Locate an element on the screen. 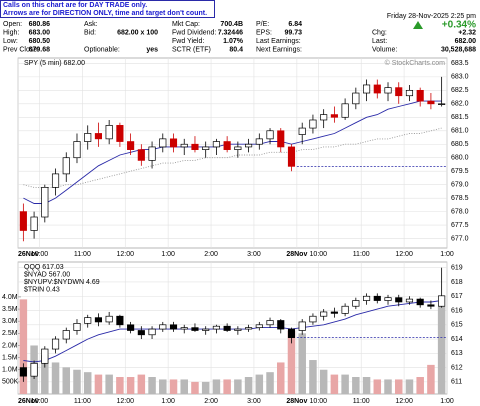 The image size is (480, 406). y-tick-label: 614 is located at coordinates (457, 339).